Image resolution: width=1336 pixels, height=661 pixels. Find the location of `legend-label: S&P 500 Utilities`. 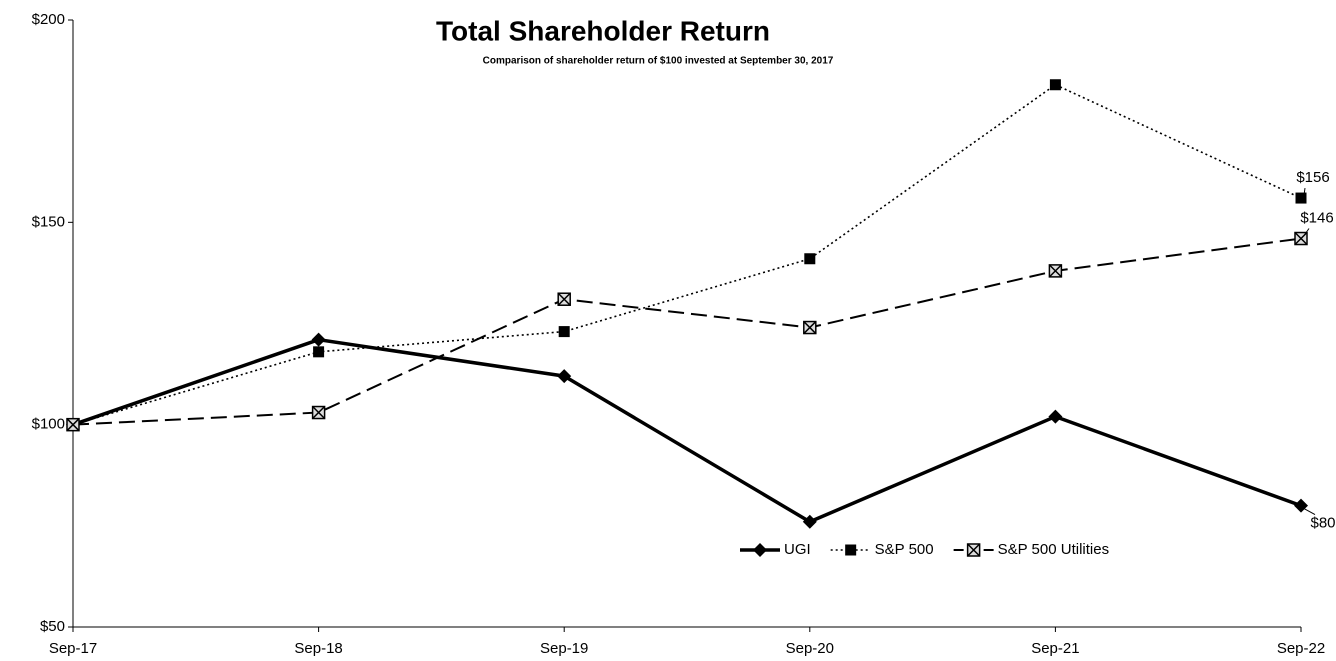

legend-label: S&P 500 Utilities is located at coordinates (1053, 549).